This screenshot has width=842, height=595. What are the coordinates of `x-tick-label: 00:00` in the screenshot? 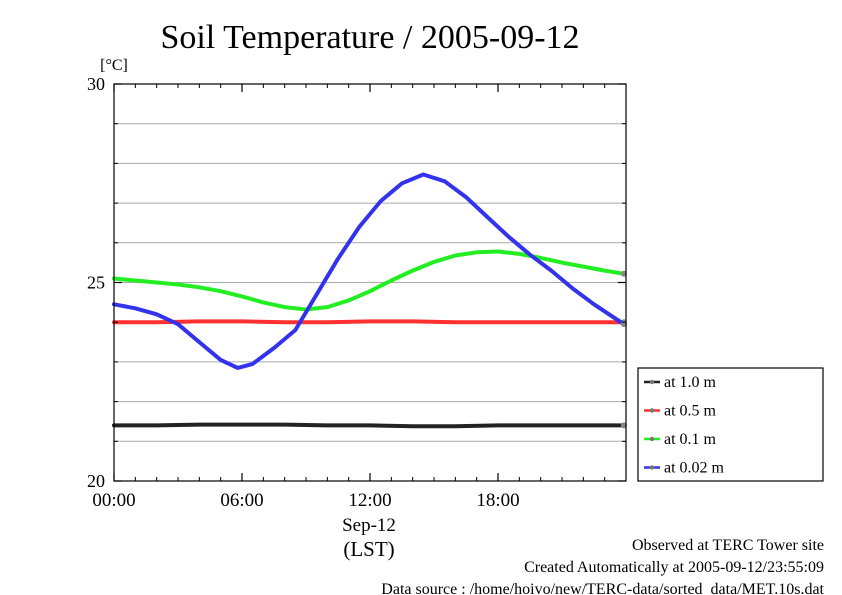 It's located at (113, 500).